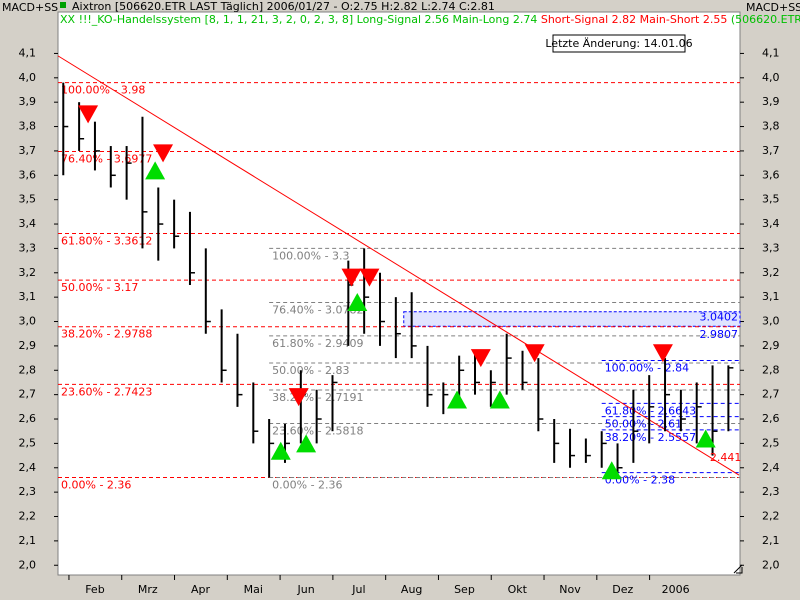  What do you see at coordinates (63, 5) in the screenshot?
I see `legend-icon` at bounding box center [63, 5].